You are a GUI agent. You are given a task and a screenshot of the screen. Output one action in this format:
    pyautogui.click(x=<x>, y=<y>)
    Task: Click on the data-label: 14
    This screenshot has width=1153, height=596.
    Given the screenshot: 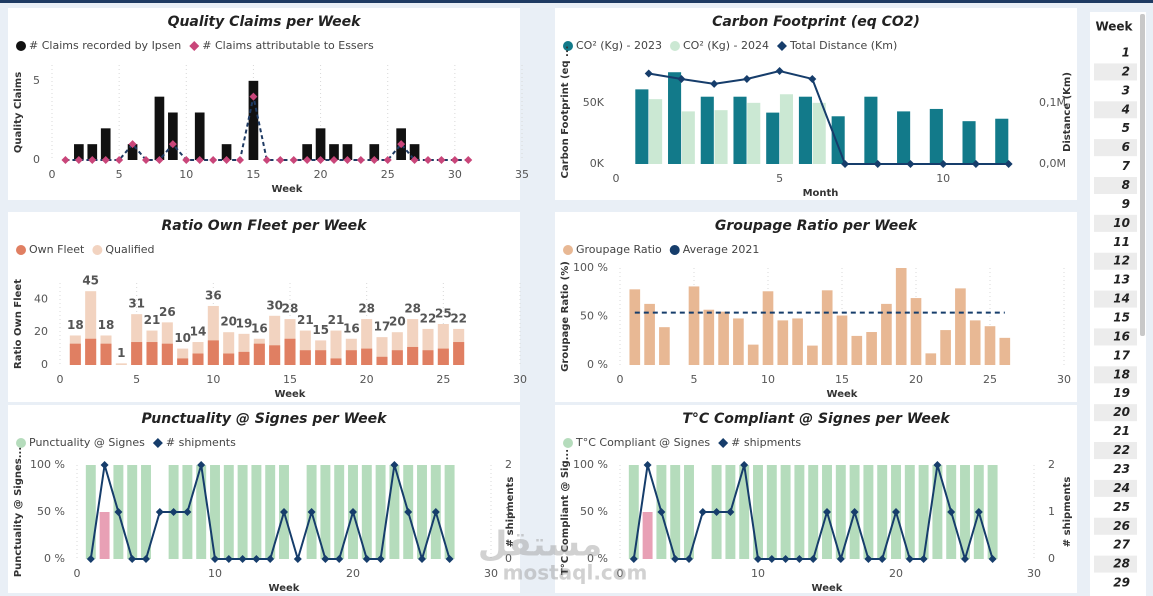 What is the action you would take?
    pyautogui.click(x=198, y=332)
    